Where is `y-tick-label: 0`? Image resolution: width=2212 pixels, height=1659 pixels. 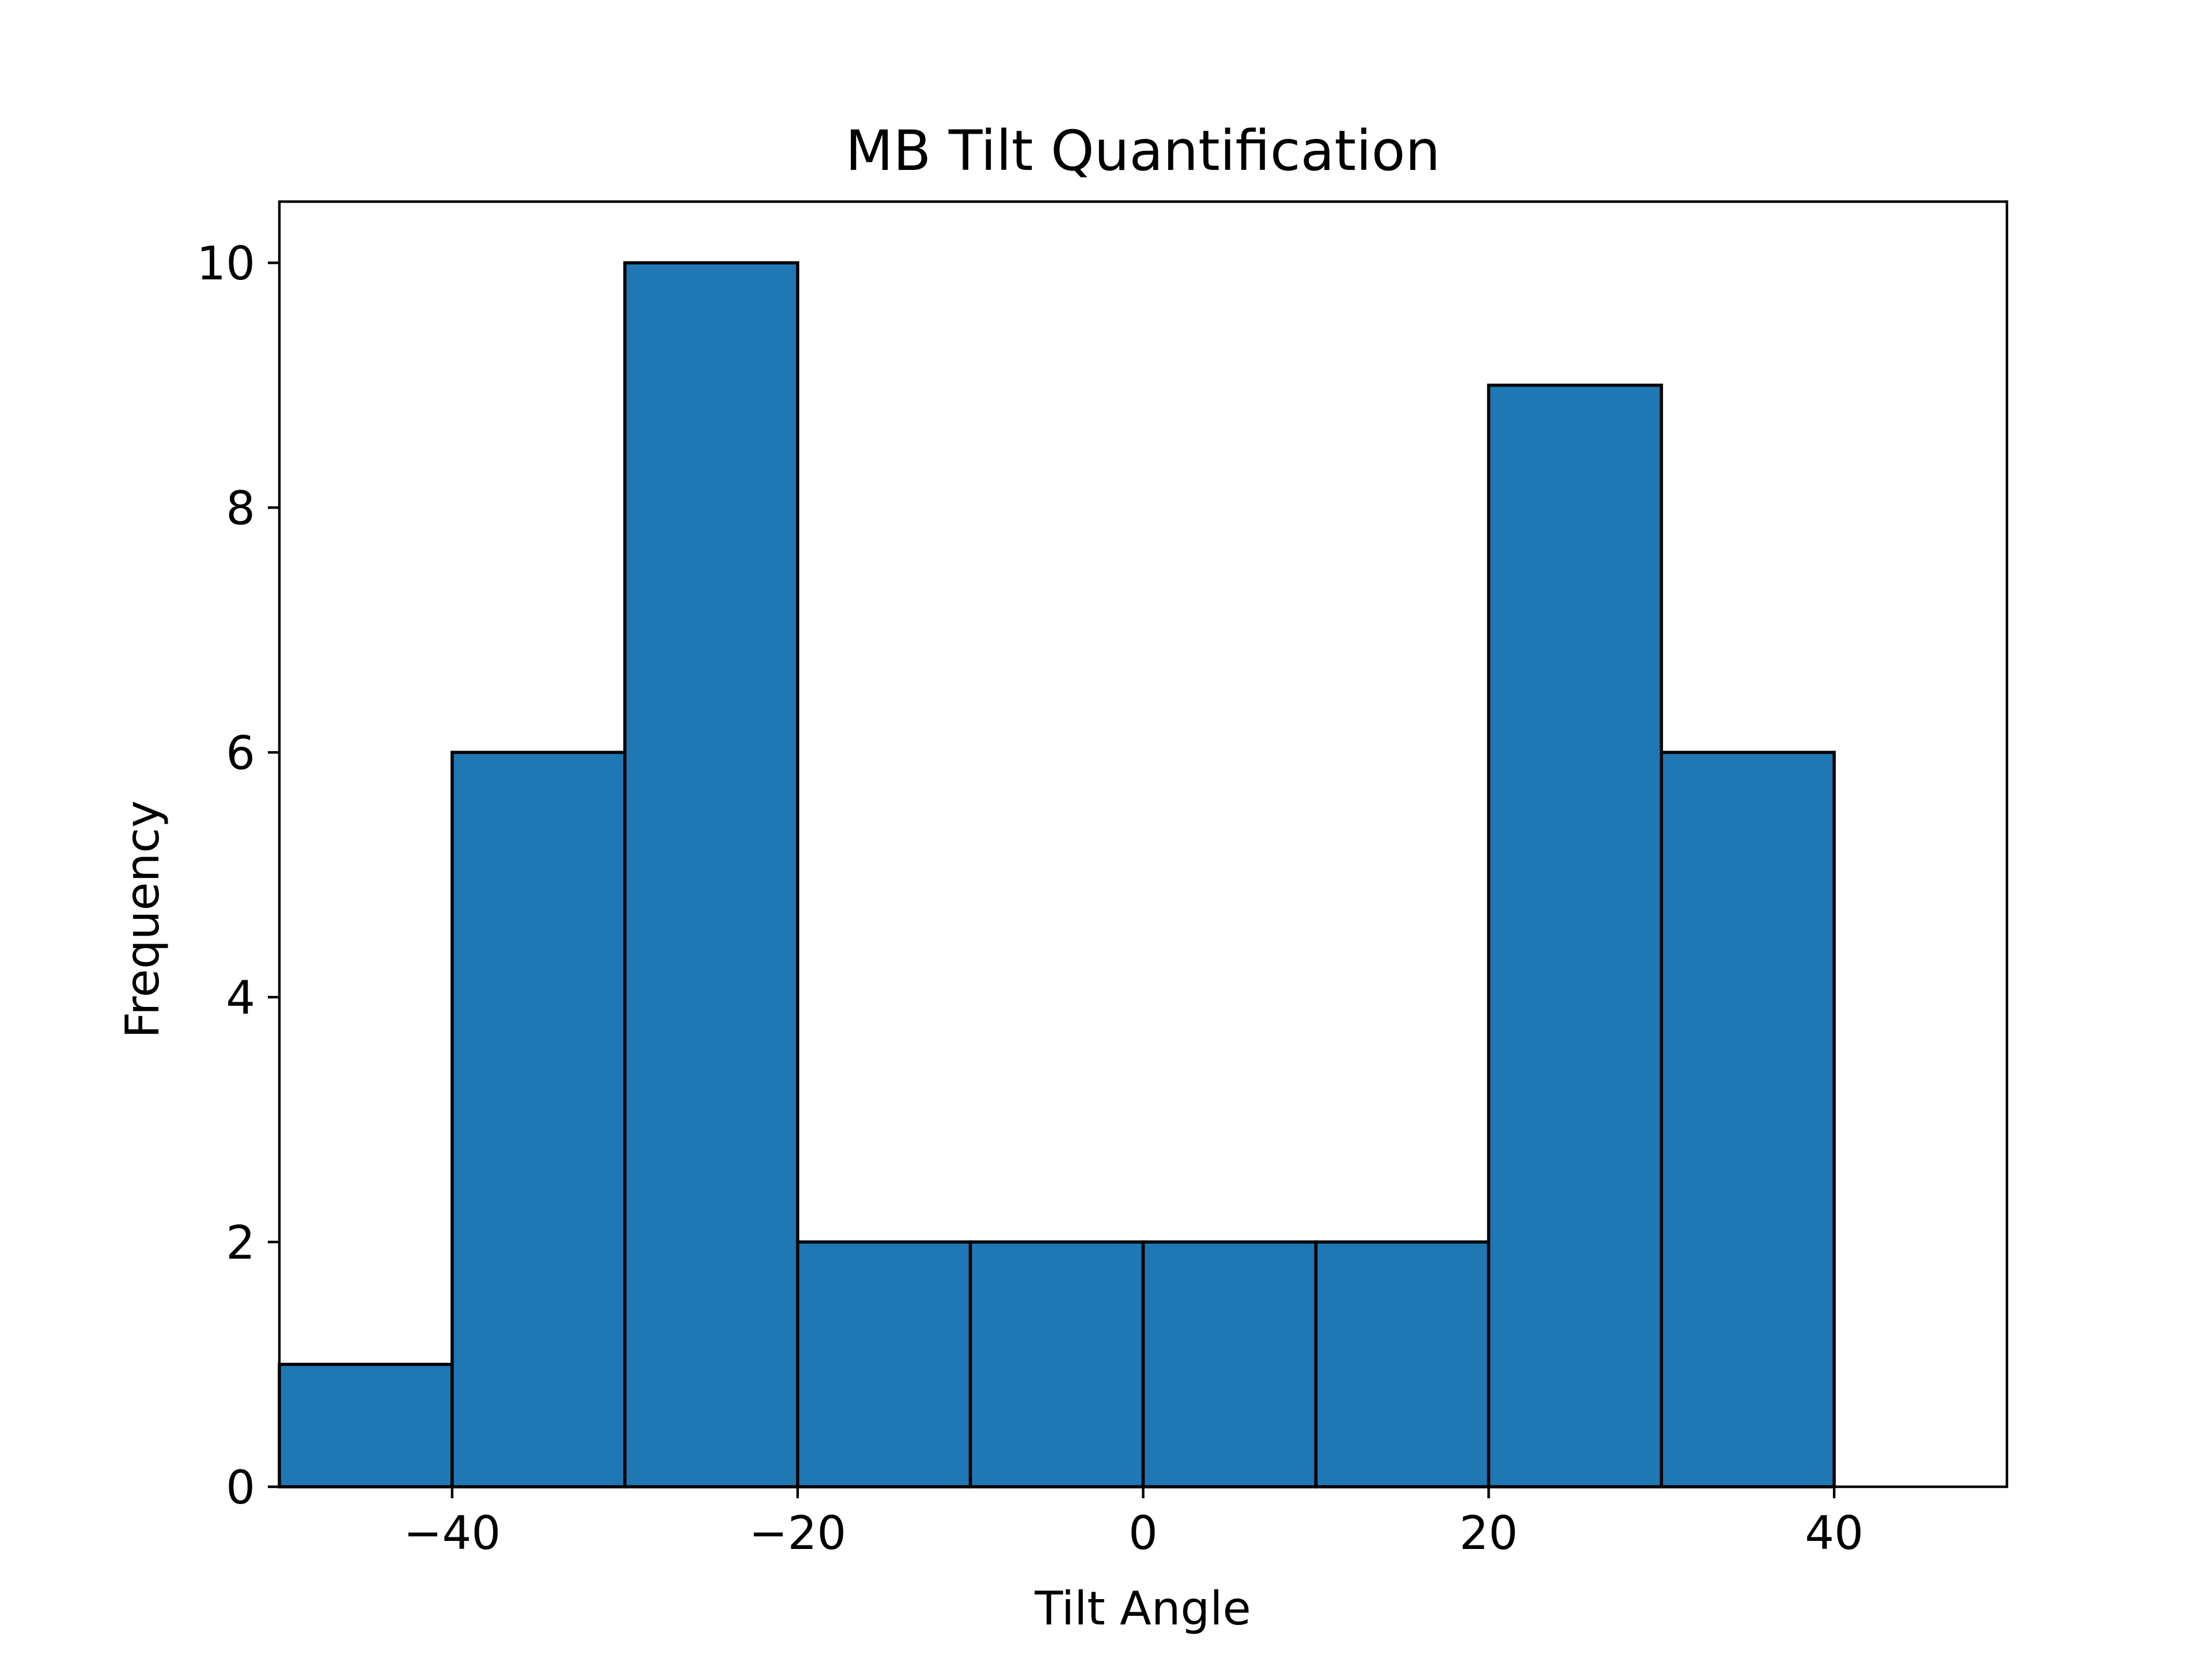
y-tick-label: 0 is located at coordinates (240, 1487).